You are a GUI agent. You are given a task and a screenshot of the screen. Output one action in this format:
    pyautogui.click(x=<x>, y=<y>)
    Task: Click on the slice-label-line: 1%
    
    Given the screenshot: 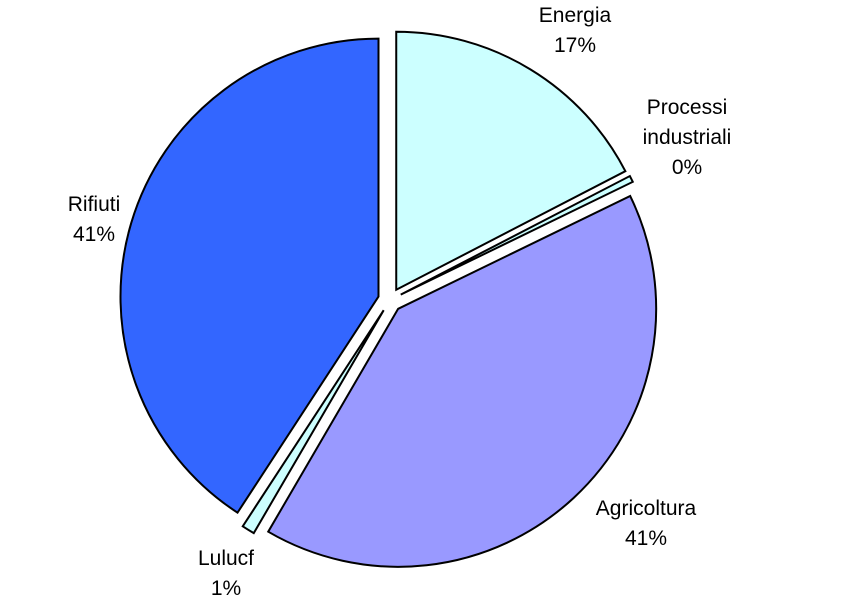 What is the action you would take?
    pyautogui.click(x=226, y=588)
    